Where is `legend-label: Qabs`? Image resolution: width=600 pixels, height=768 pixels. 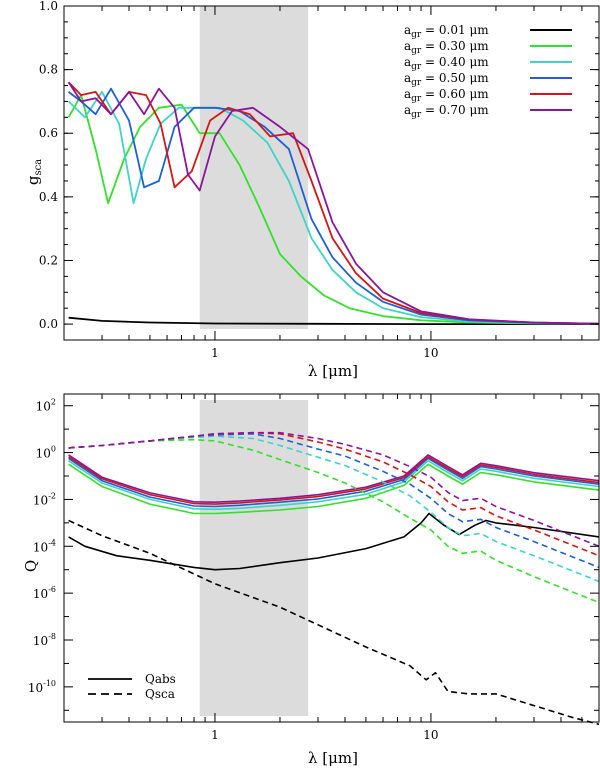
legend-label: Qabs is located at coordinates (160, 679).